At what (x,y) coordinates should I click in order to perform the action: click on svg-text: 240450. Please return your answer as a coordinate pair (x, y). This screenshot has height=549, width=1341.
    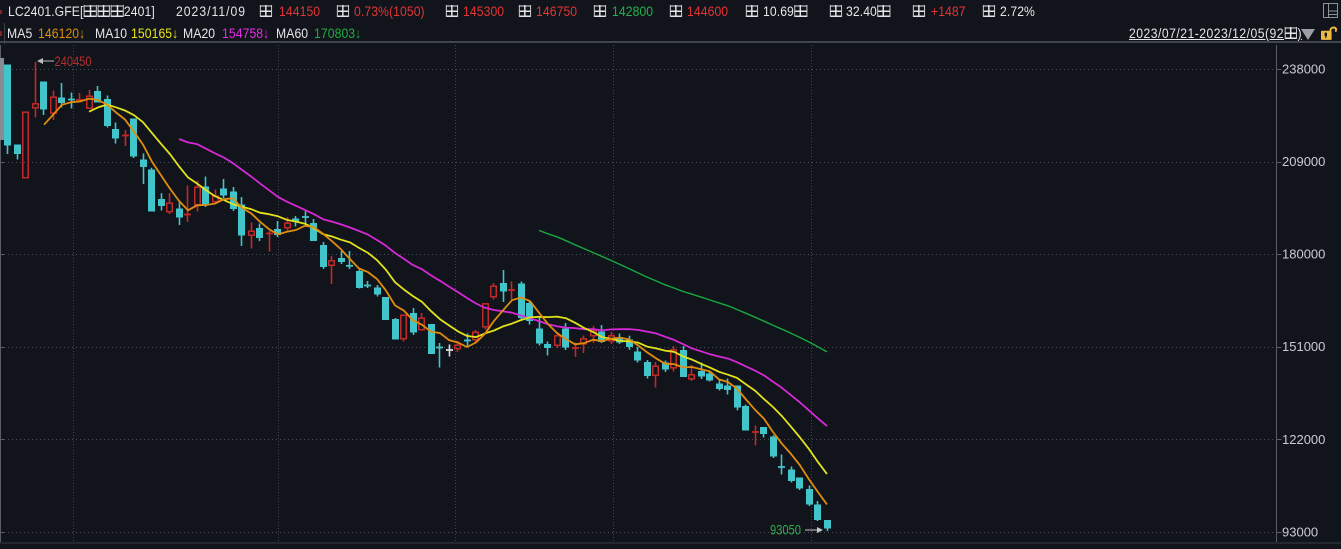
    Looking at the image, I should click on (73, 61).